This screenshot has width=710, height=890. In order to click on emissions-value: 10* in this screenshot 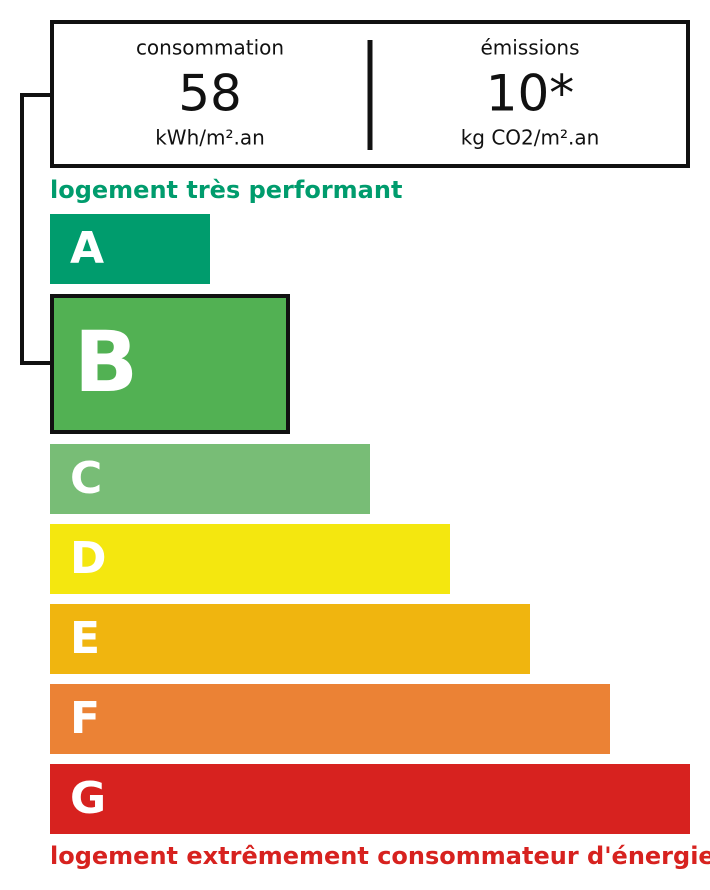, I will do `click(530, 94)`.